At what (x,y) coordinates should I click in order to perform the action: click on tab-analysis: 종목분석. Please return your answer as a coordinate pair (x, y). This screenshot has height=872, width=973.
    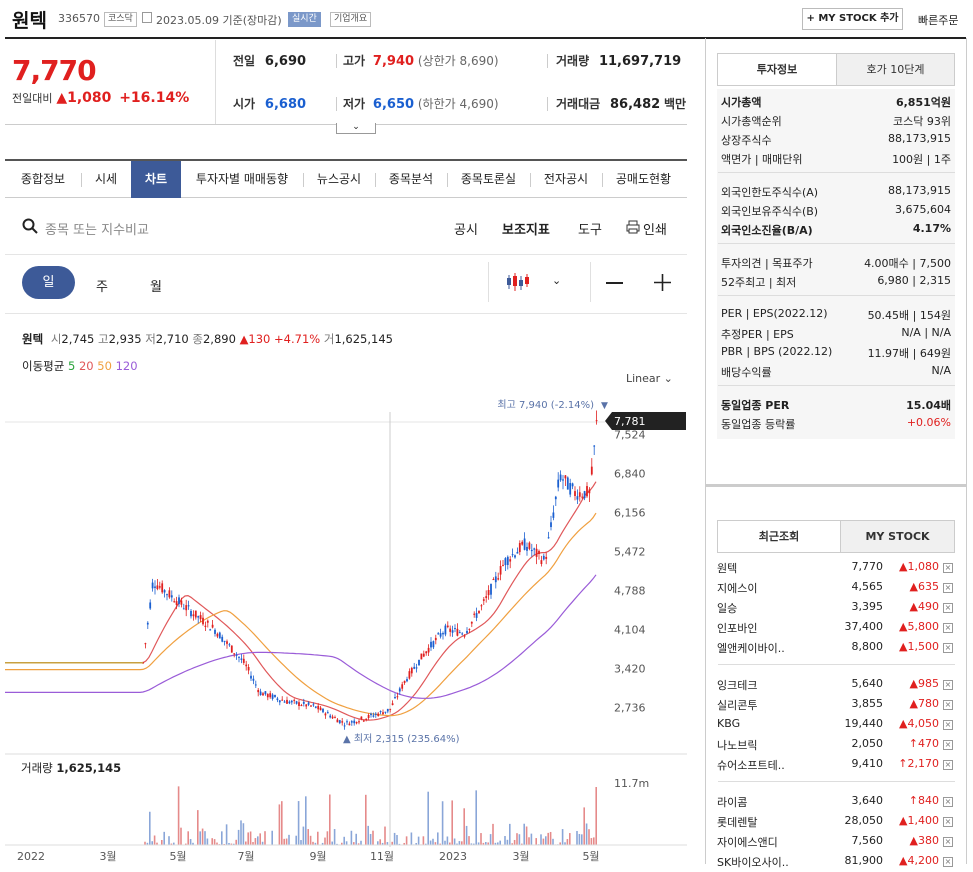
    Looking at the image, I should click on (411, 179).